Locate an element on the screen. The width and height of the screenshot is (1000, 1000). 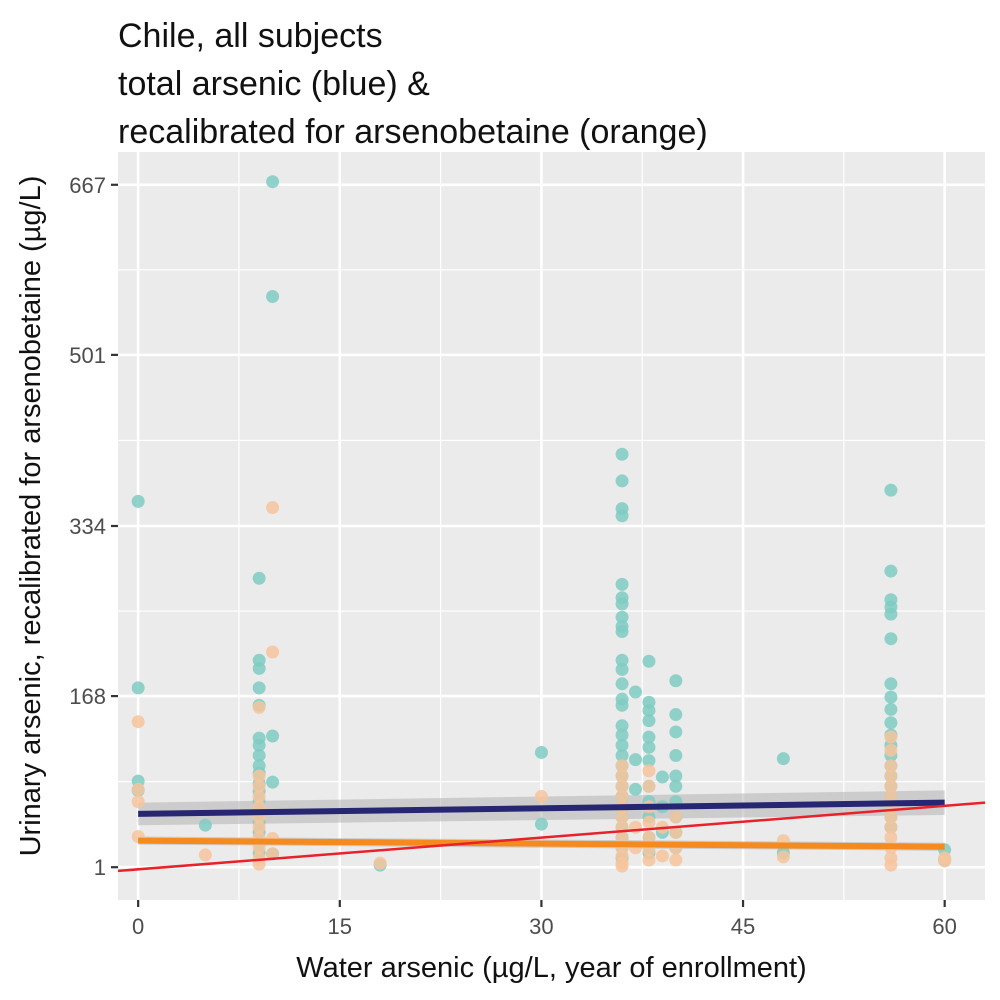
fit-lines is located at coordinates (551, 836).